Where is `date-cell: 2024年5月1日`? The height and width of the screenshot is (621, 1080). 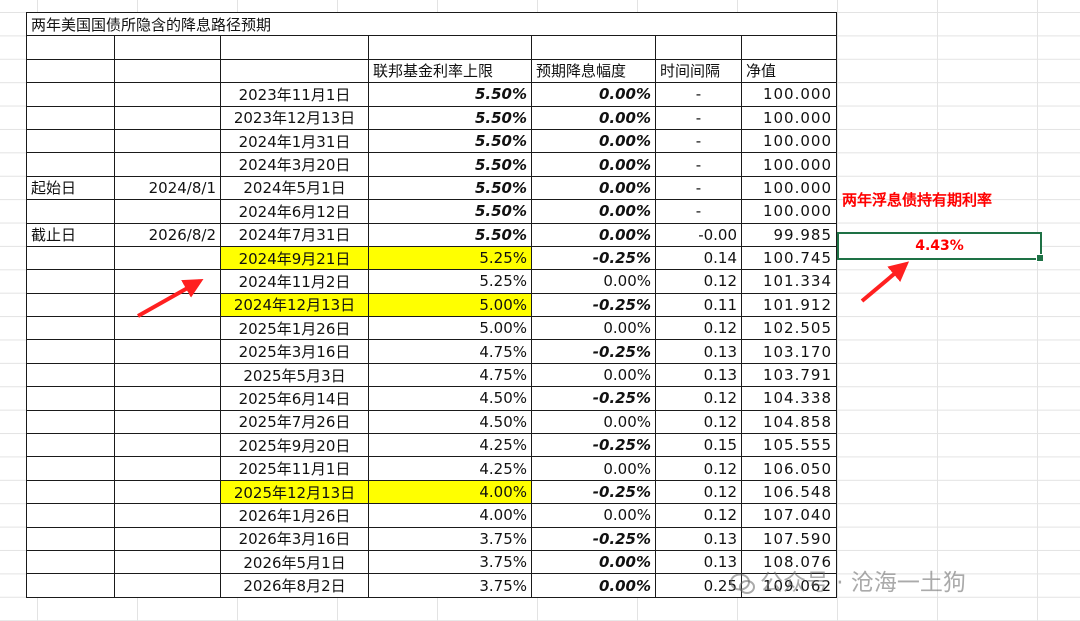 date-cell: 2024年5月1日 is located at coordinates (294, 188).